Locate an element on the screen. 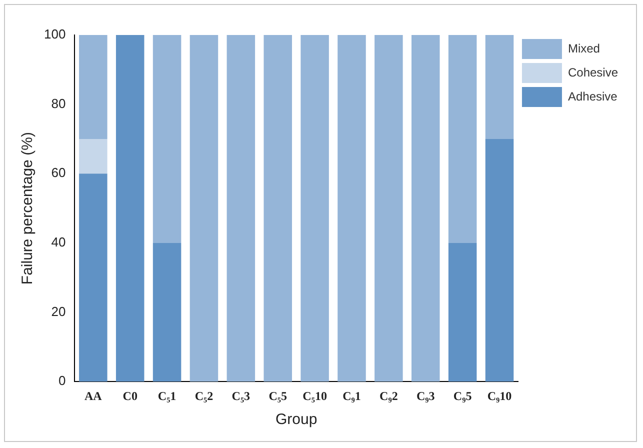 Image resolution: width=643 pixels, height=448 pixels. legend-label: Adhesive is located at coordinates (593, 96).